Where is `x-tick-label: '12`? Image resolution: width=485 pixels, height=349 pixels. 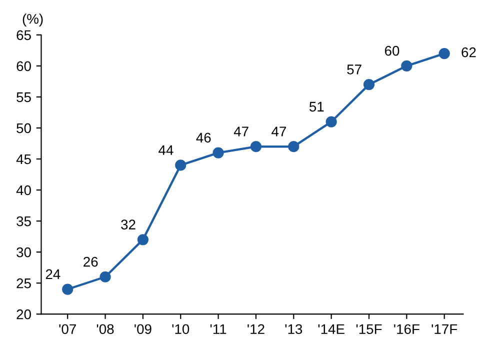
x-tick-label: '12 is located at coordinates (256, 329).